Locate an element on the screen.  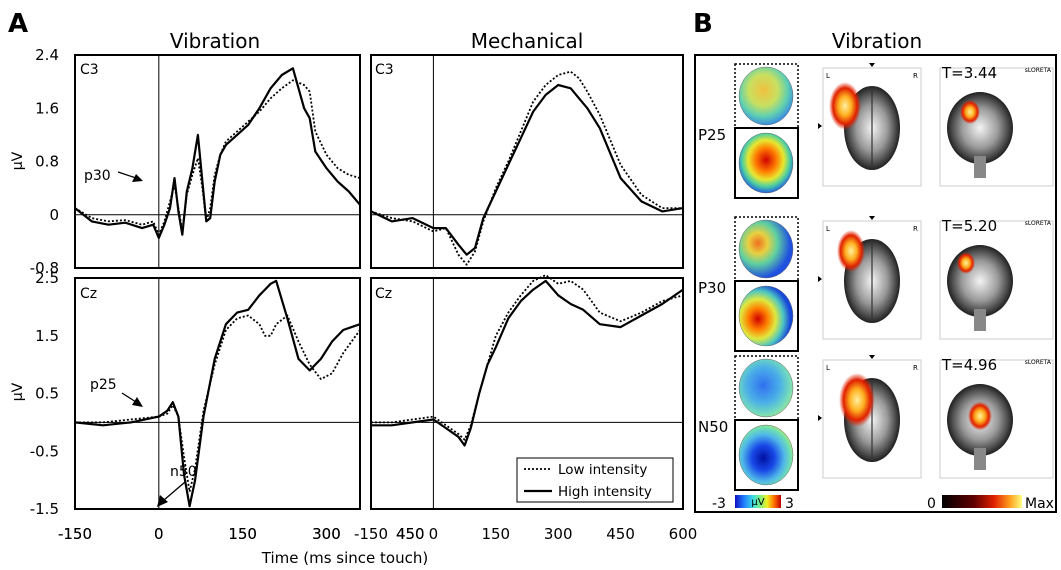
annotation-p30-arrow-line is located at coordinates (127, 175).